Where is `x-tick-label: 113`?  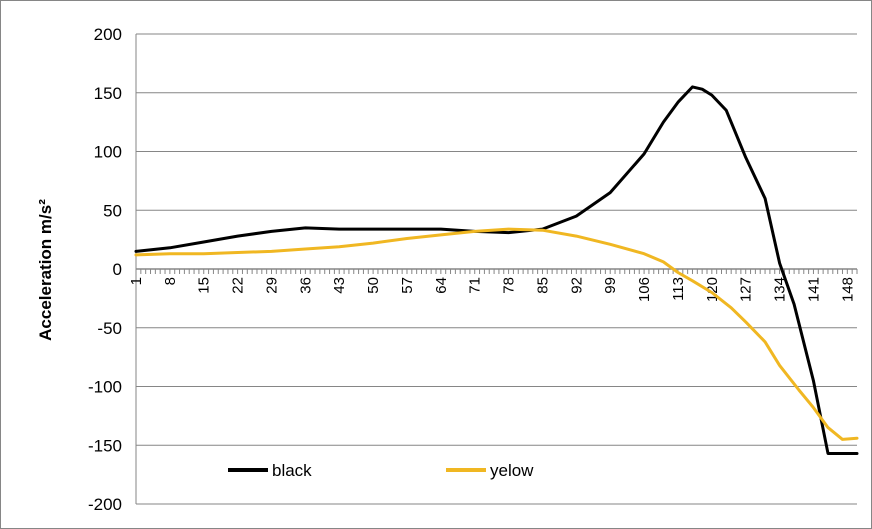
x-tick-label: 113 is located at coordinates (678, 289).